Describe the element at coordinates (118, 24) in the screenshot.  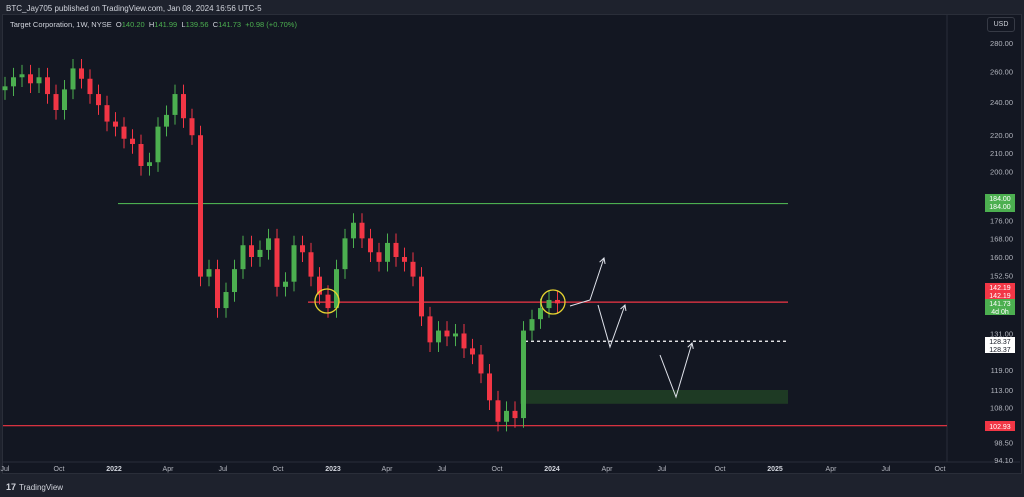
I see `open-label: O` at that location.